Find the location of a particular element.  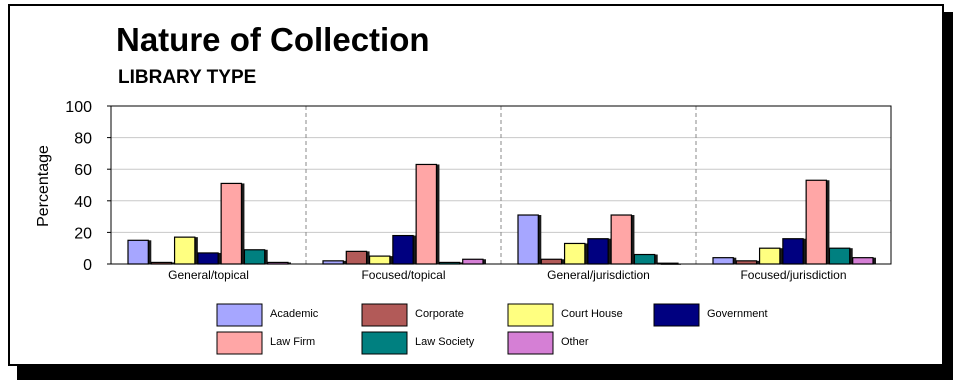

y-tick-label: 20 is located at coordinates (83, 233).